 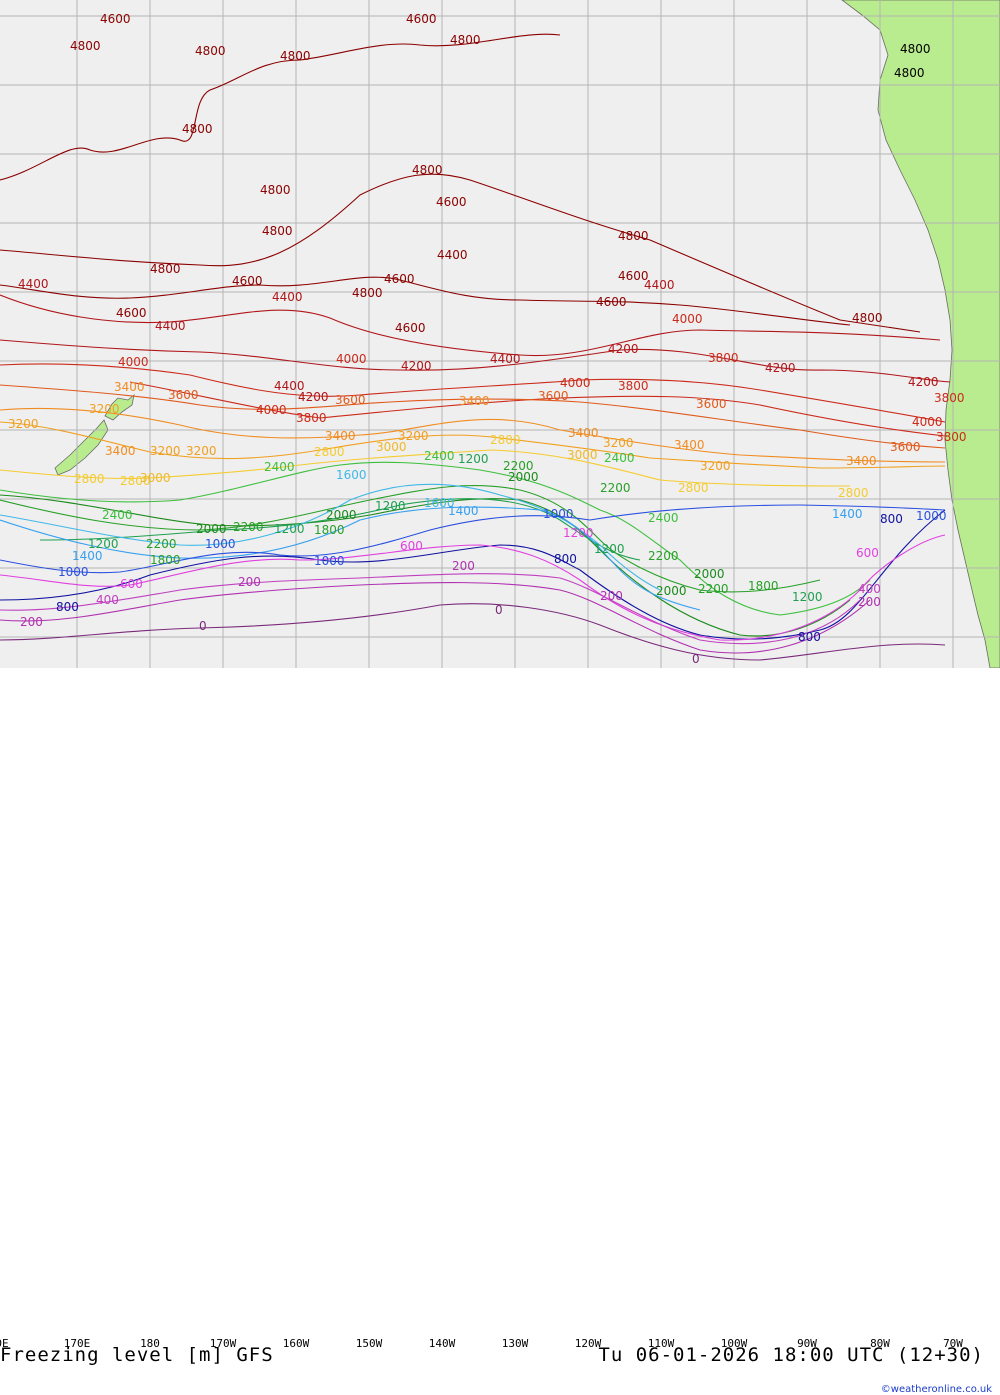 What do you see at coordinates (853, 493) in the screenshot?
I see `contour-label-2600: 2800` at bounding box center [853, 493].